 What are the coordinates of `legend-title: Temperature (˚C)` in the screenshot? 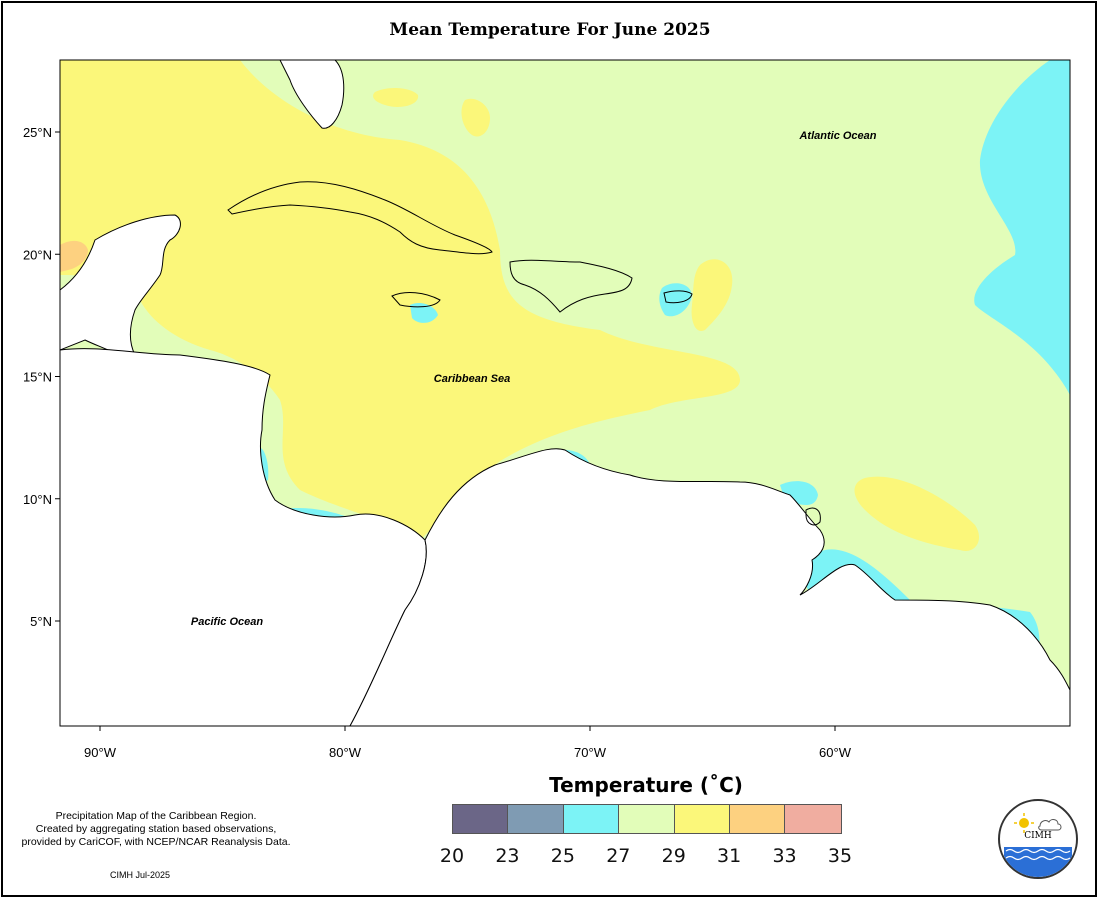 It's located at (646, 785).